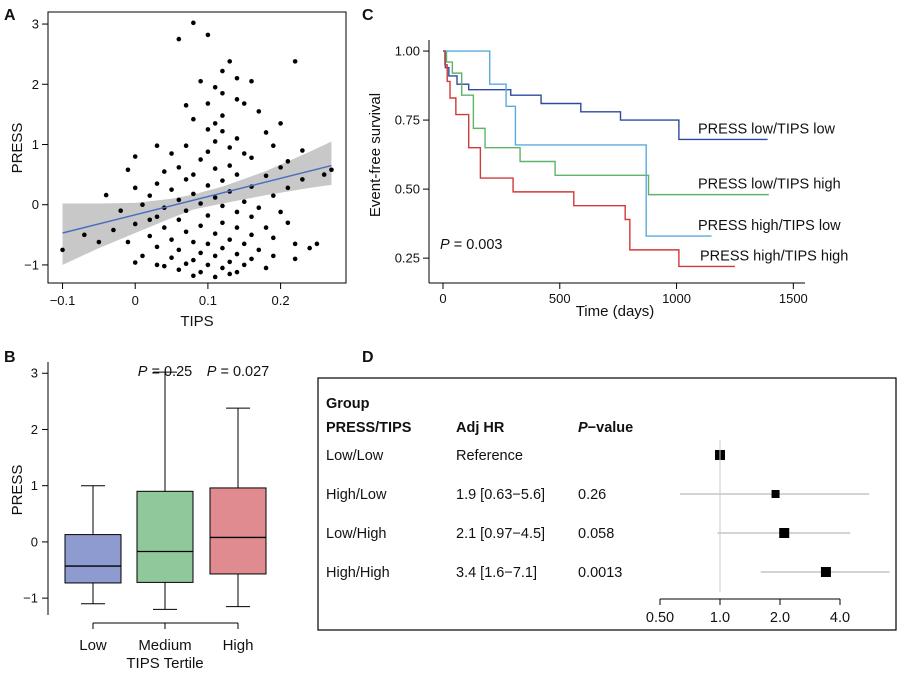 The height and width of the screenshot is (678, 900). What do you see at coordinates (840, 618) in the screenshot?
I see `forest-tick-label: 4.0` at bounding box center [840, 618].